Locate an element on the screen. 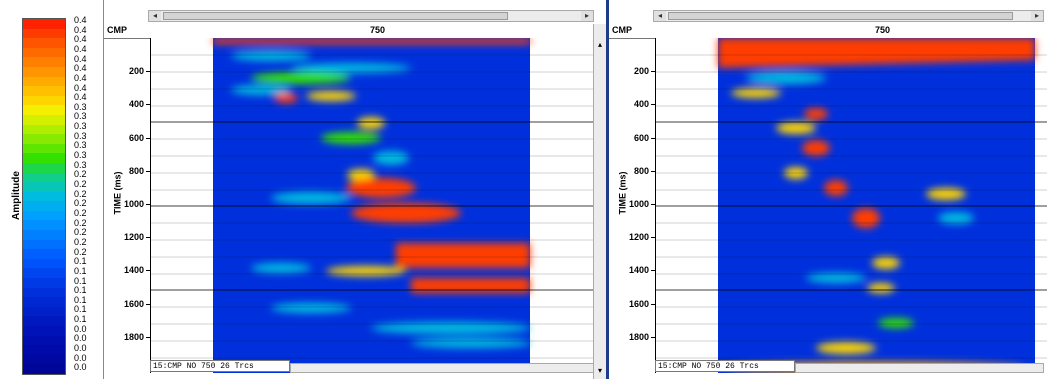 Image resolution: width=1056 pixels, height=379 pixels. arrow-down-icon: ▾ is located at coordinates (599, 370).